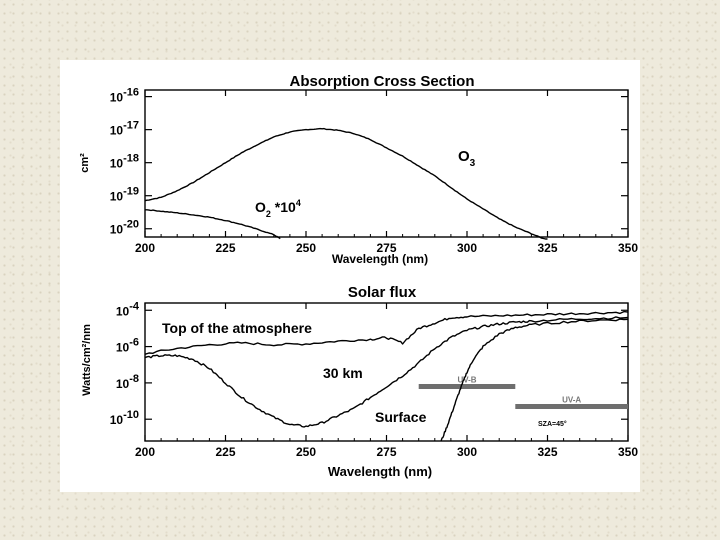 The width and height of the screenshot is (720, 540). I want to click on series-top-of-the-atmosphere, so click(386, 332).